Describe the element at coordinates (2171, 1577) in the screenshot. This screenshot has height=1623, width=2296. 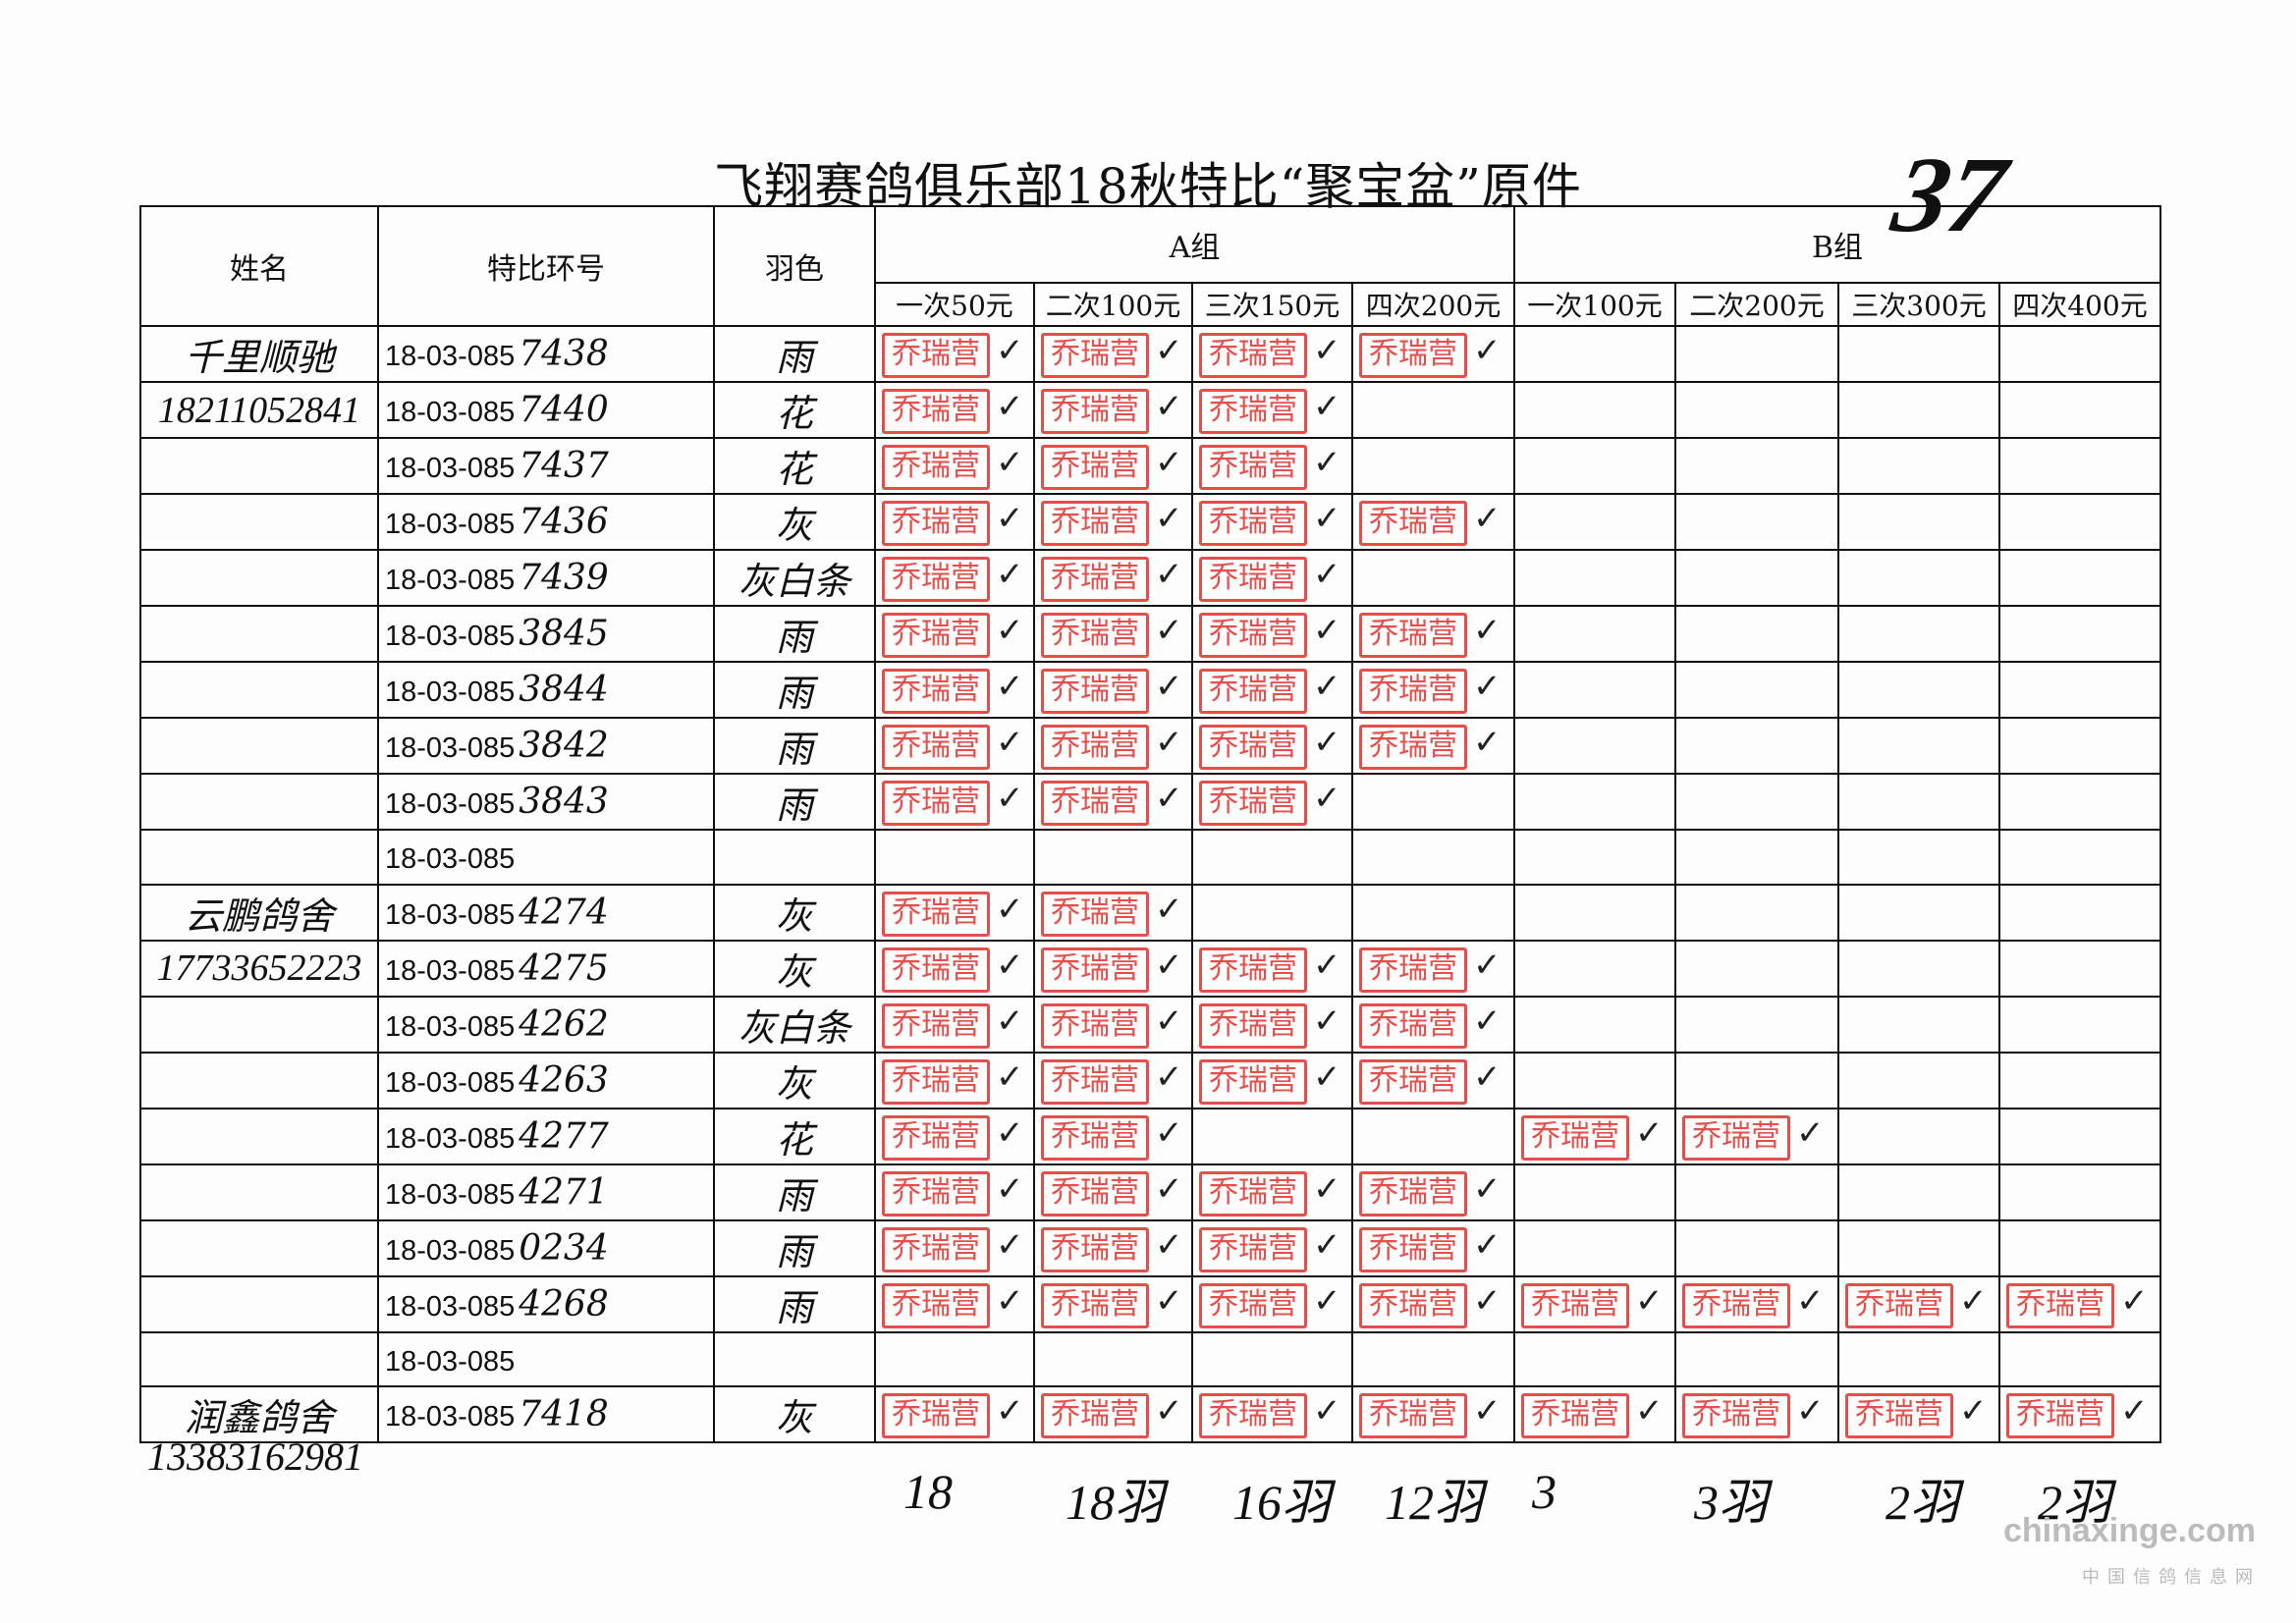
I see `watermark-name: 中国信鸽信息网` at that location.